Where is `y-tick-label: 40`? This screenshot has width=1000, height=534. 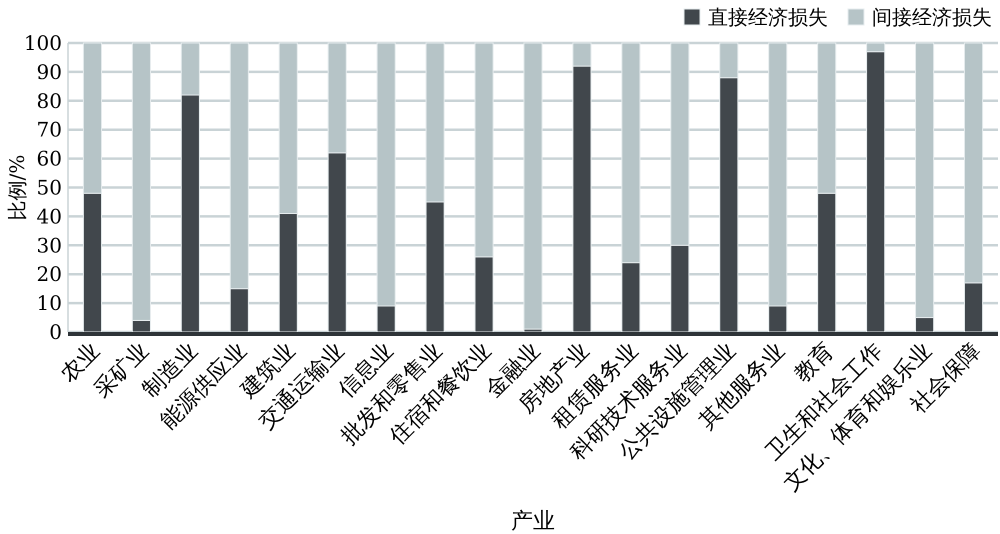
y-tick-label: 40 is located at coordinates (49, 216).